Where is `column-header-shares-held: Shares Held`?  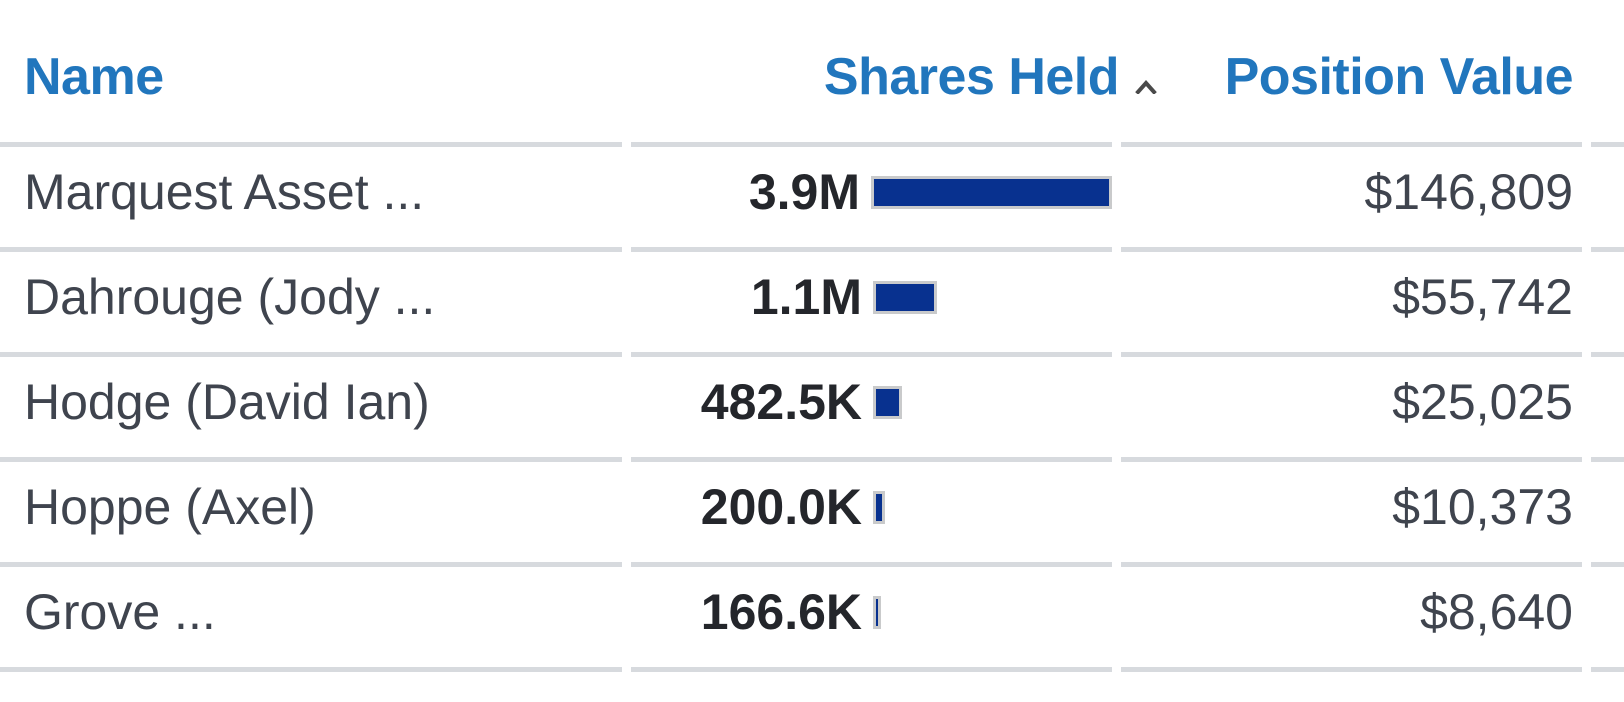
column-header-shares-held: Shares Held is located at coordinates (894, 73).